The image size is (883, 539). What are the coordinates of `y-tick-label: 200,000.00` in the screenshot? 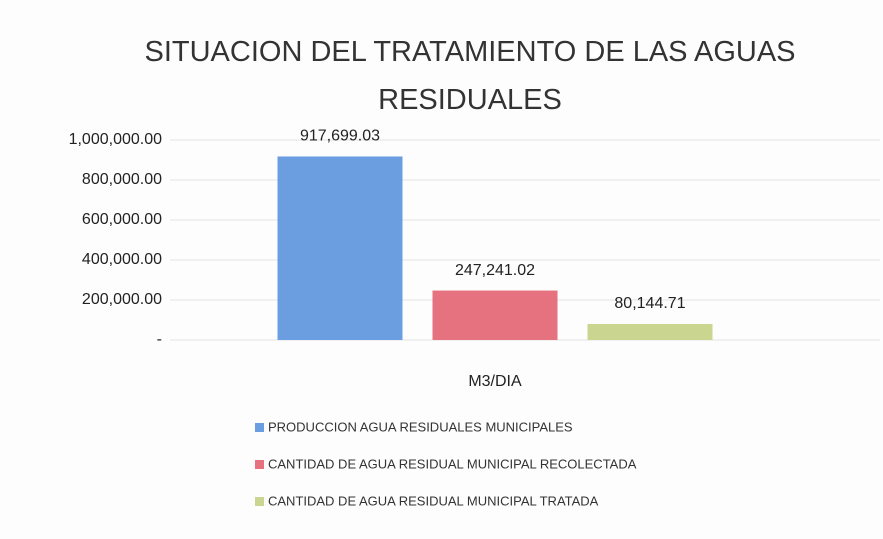 It's located at (122, 299).